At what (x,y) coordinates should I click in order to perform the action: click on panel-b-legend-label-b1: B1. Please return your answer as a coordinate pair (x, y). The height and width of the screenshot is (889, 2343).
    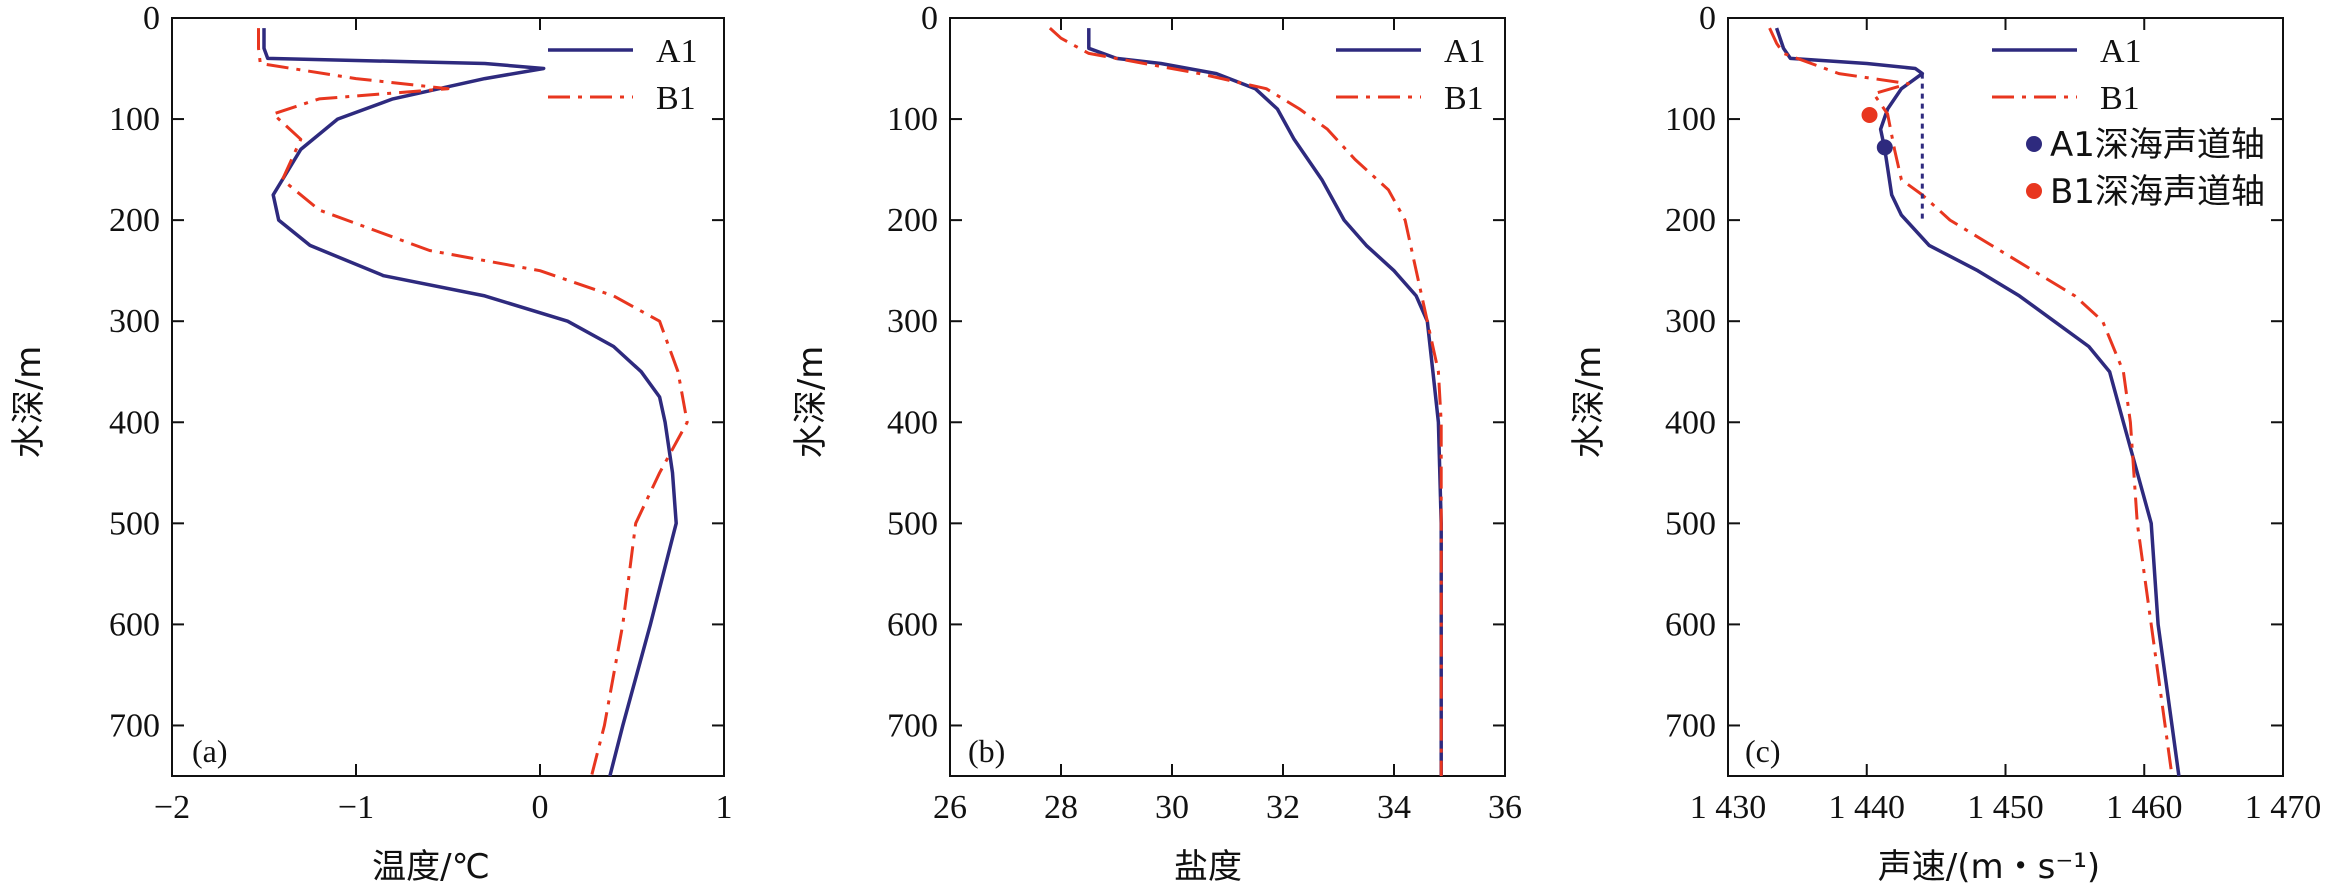
    Looking at the image, I should click on (1464, 98).